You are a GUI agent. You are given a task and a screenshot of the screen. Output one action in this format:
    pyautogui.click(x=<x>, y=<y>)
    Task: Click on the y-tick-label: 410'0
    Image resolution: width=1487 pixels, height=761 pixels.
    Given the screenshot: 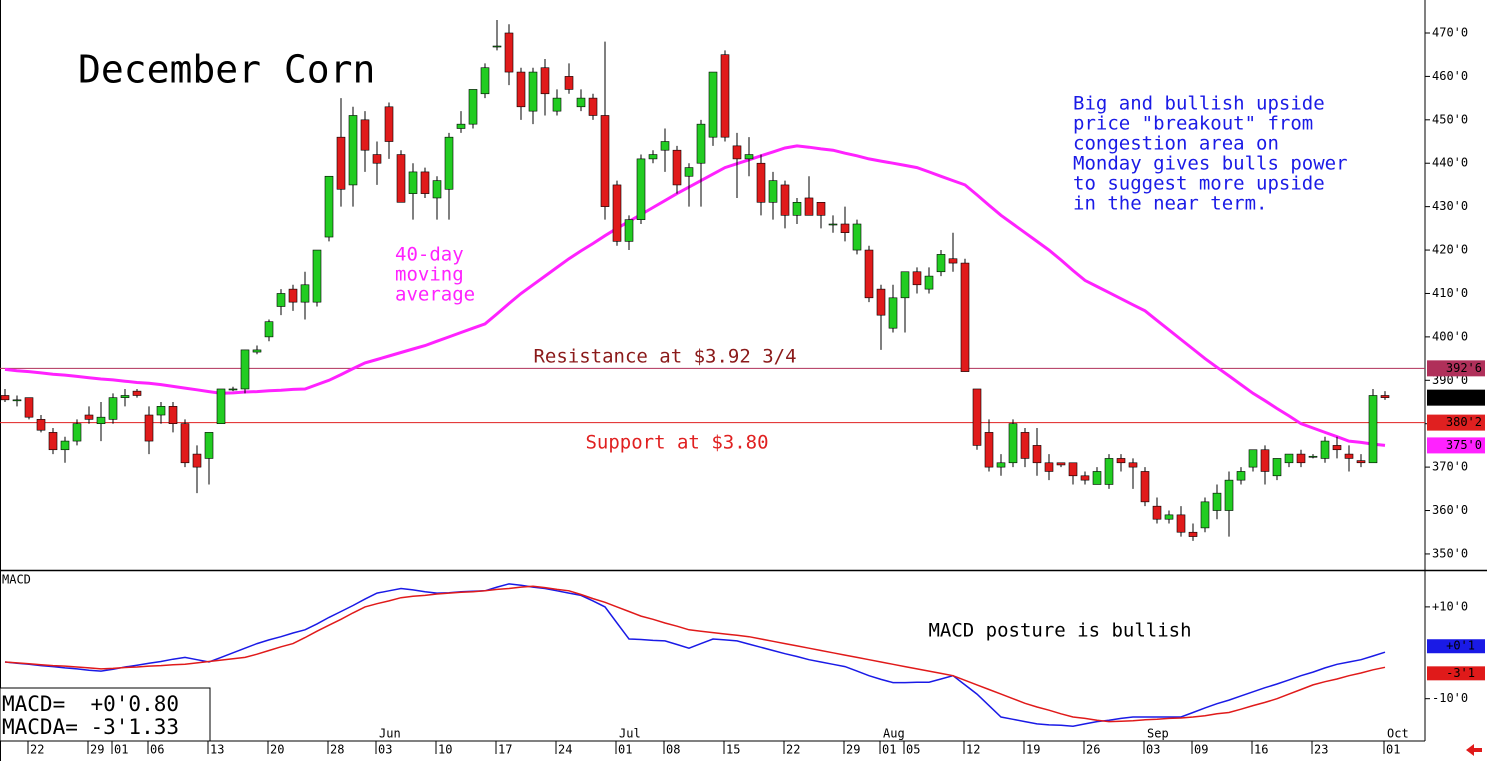 What is the action you would take?
    pyautogui.click(x=1450, y=293)
    